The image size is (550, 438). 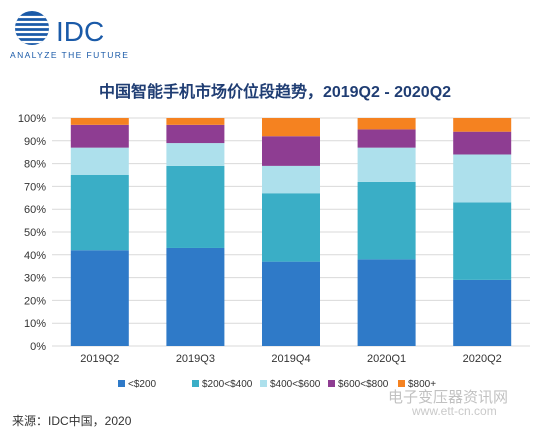 I want to click on x-tick-label: 2020Q1, so click(x=386, y=359).